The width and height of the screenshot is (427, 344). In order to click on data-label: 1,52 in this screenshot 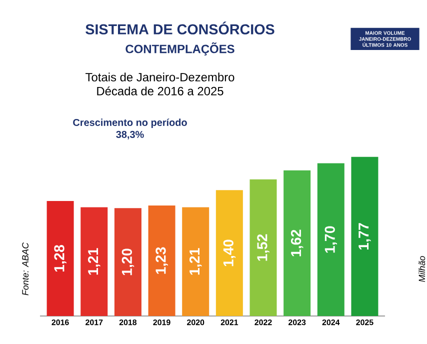, I will do `click(263, 247)`.